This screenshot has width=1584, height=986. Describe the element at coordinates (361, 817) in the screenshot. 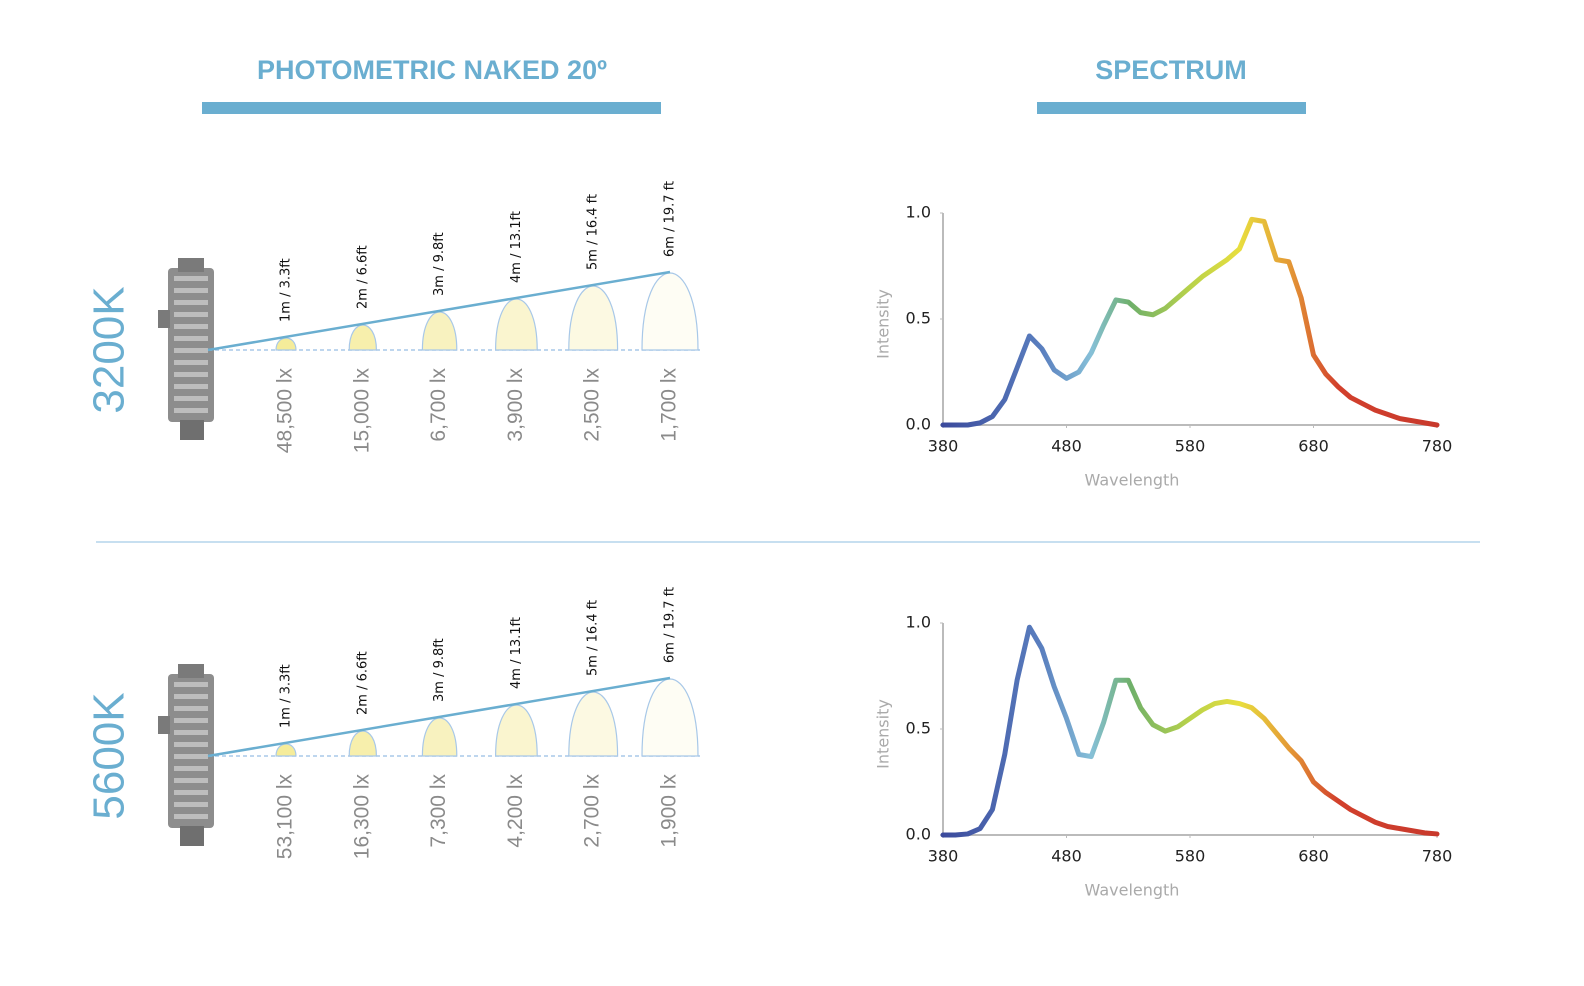

I see `illuminance-label: 16,300 lx` at that location.